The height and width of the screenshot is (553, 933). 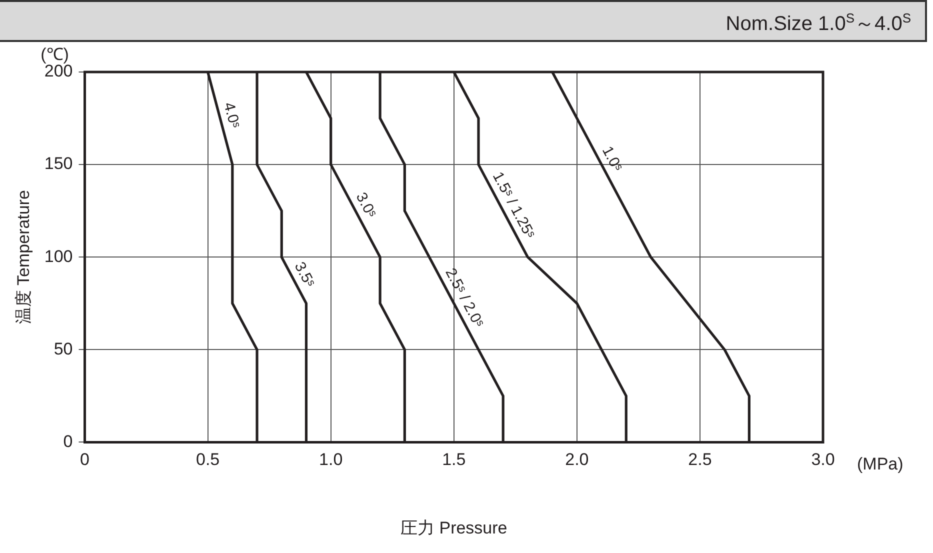 What do you see at coordinates (331, 460) in the screenshot?
I see `x-tick-label: 1.0` at bounding box center [331, 460].